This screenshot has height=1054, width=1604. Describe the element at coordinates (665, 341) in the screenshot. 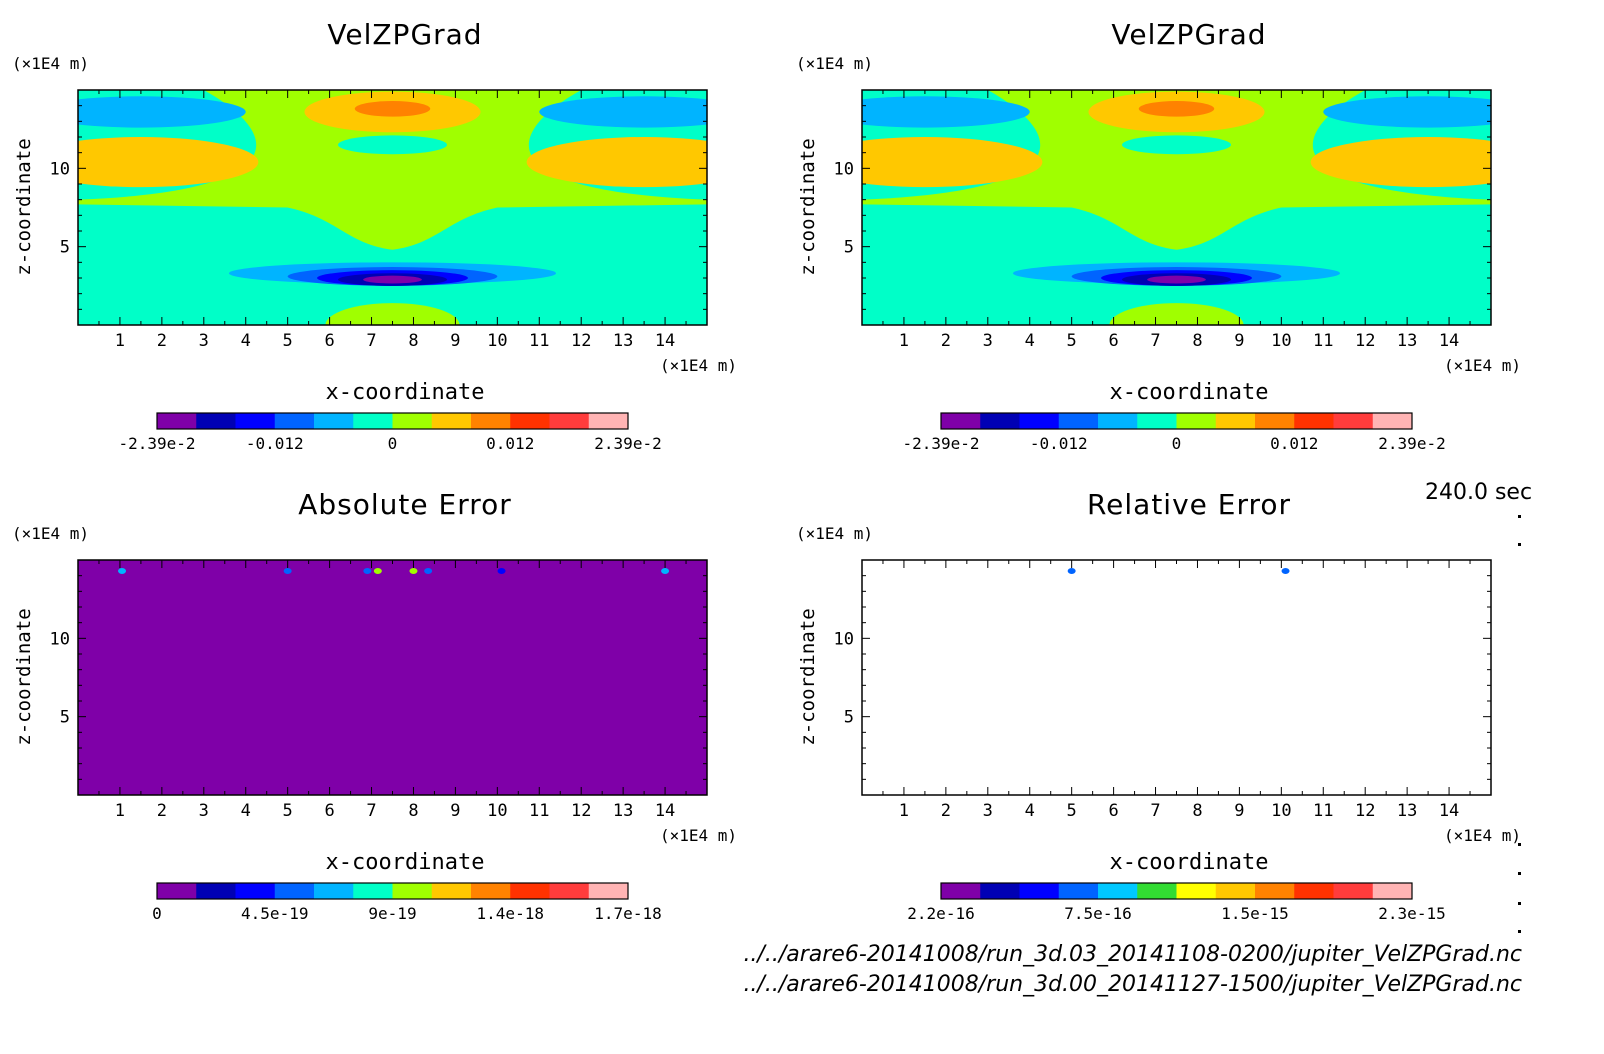

I see `x-tick-label: 14` at that location.